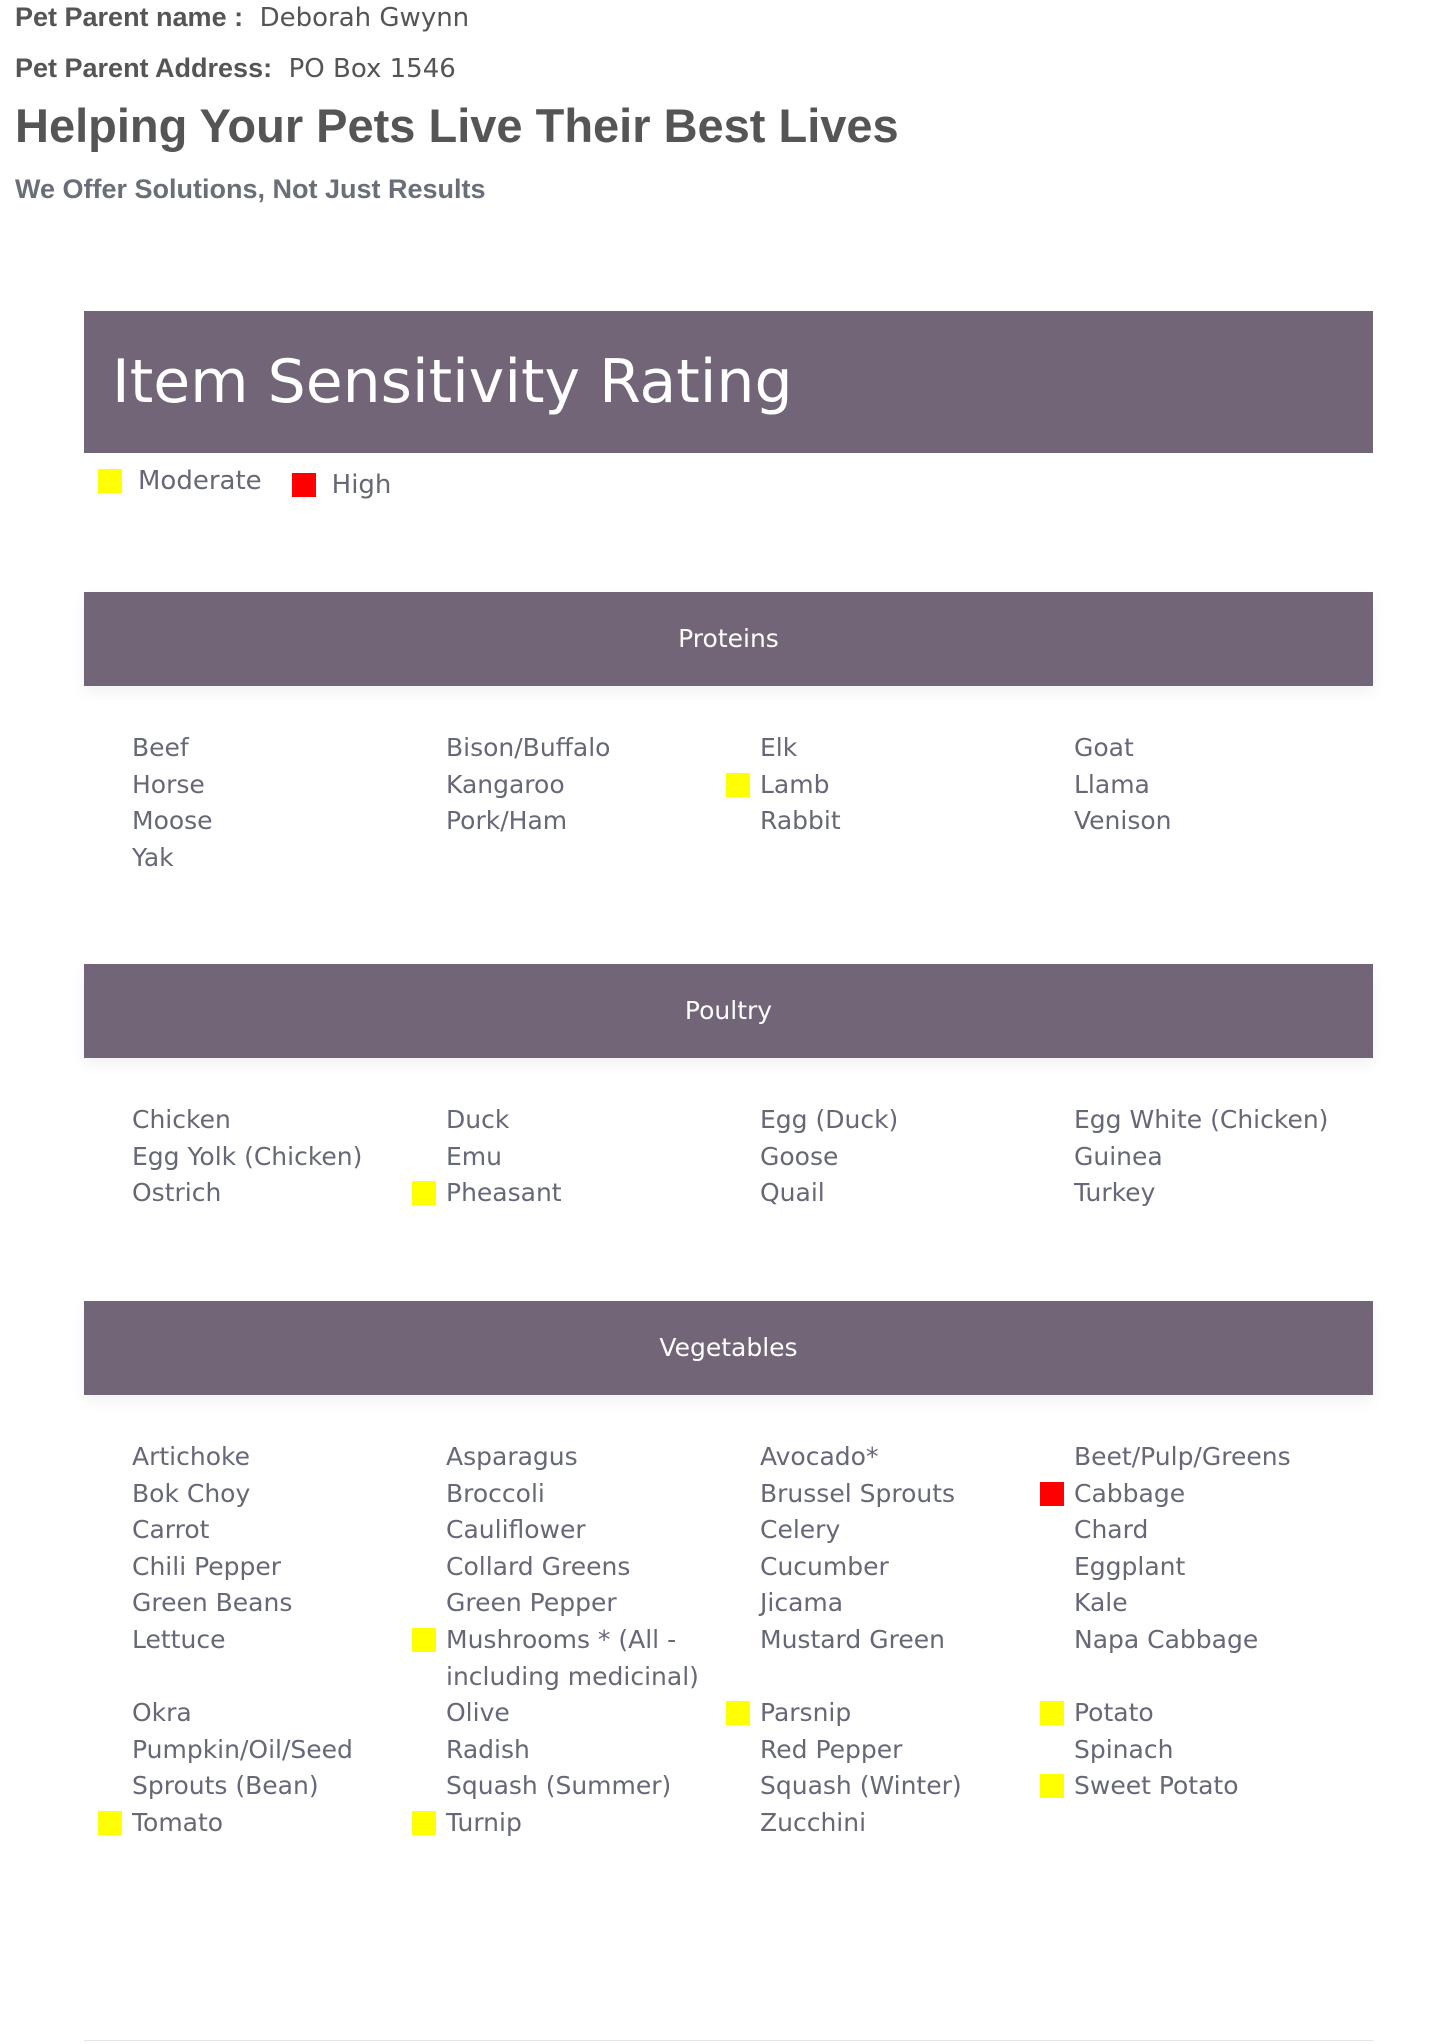  I want to click on item-name: Red Pepper, so click(831, 1749).